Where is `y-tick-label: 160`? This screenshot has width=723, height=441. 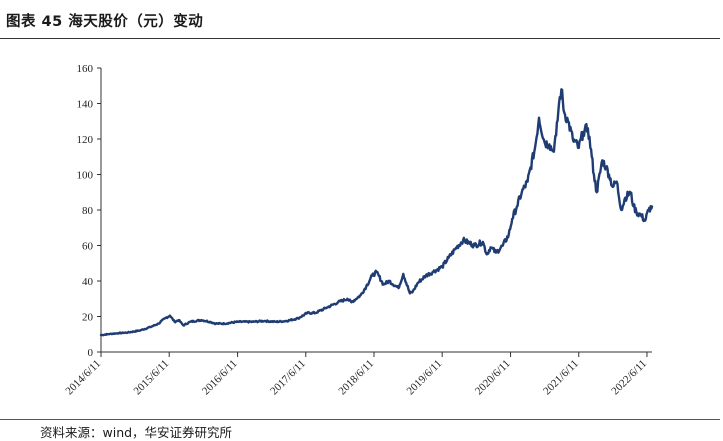 y-tick-label: 160 is located at coordinates (85, 69).